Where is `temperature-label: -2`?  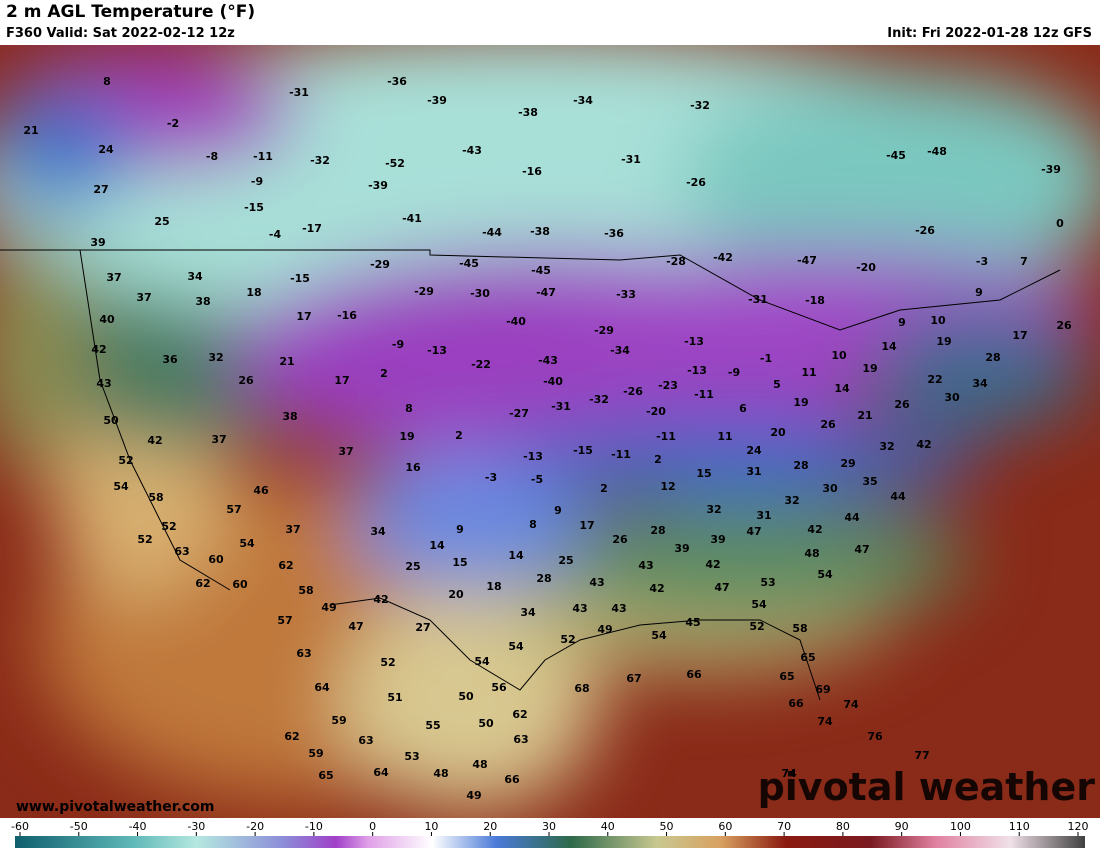
temperature-label: -2 is located at coordinates (173, 123).